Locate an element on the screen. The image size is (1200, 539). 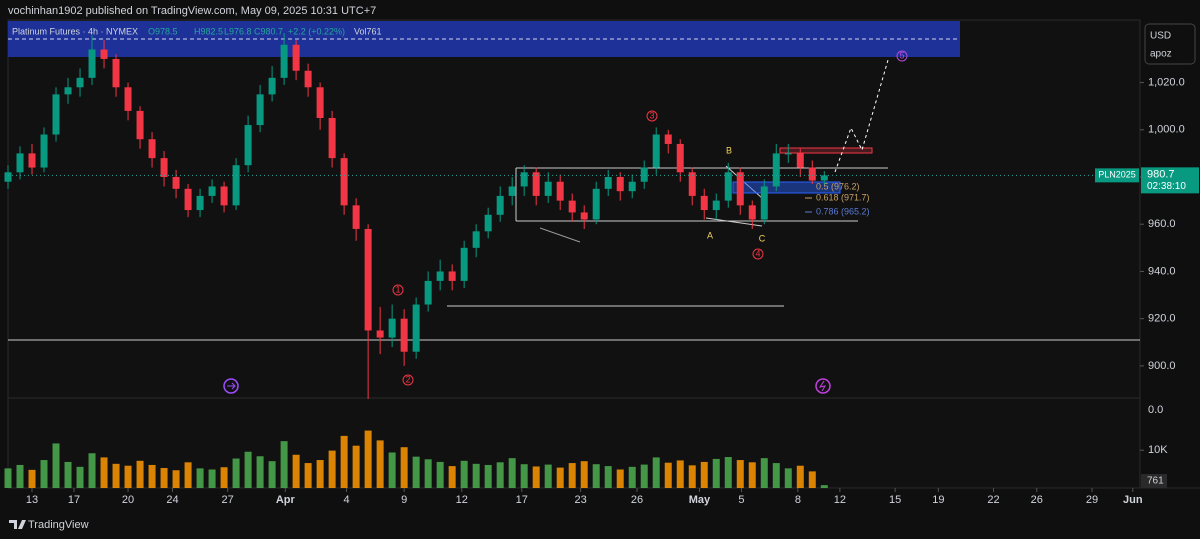
legend-high: H982.5 is located at coordinates (208, 31).